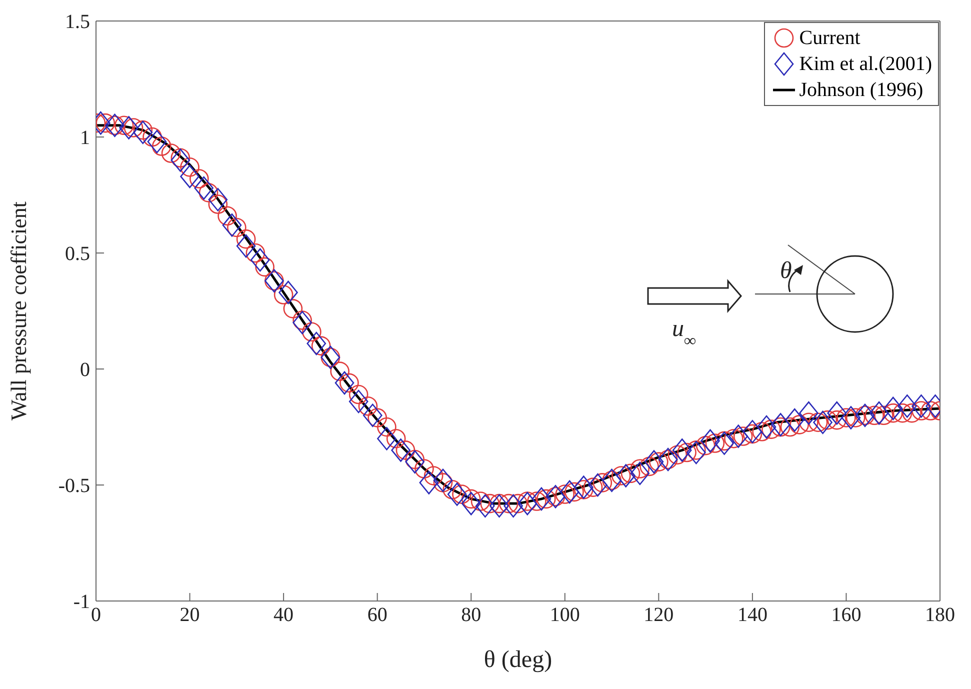 The height and width of the screenshot is (689, 971). What do you see at coordinates (518, 660) in the screenshot?
I see `x-axis-title: θ (deg)` at bounding box center [518, 660].